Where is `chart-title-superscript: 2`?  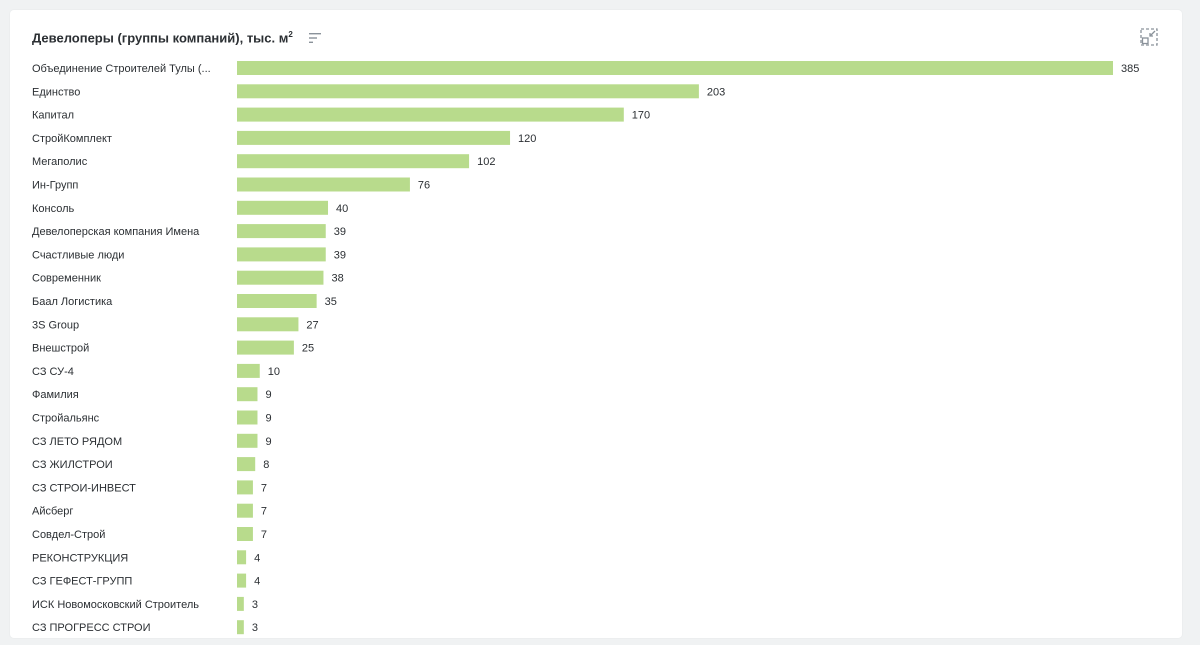 chart-title-superscript: 2 is located at coordinates (290, 35).